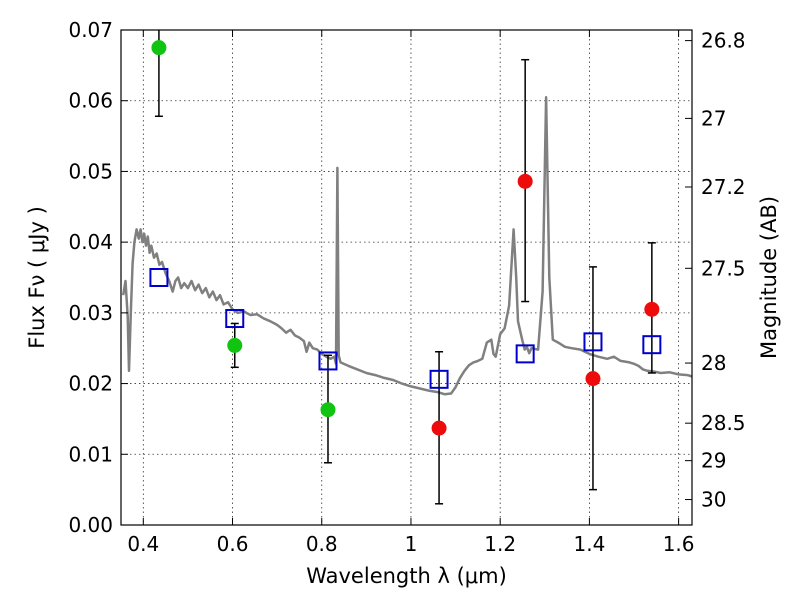 Image resolution: width=800 pixels, height=600 pixels. What do you see at coordinates (411, 544) in the screenshot?
I see `x-tick-label: 1` at bounding box center [411, 544].